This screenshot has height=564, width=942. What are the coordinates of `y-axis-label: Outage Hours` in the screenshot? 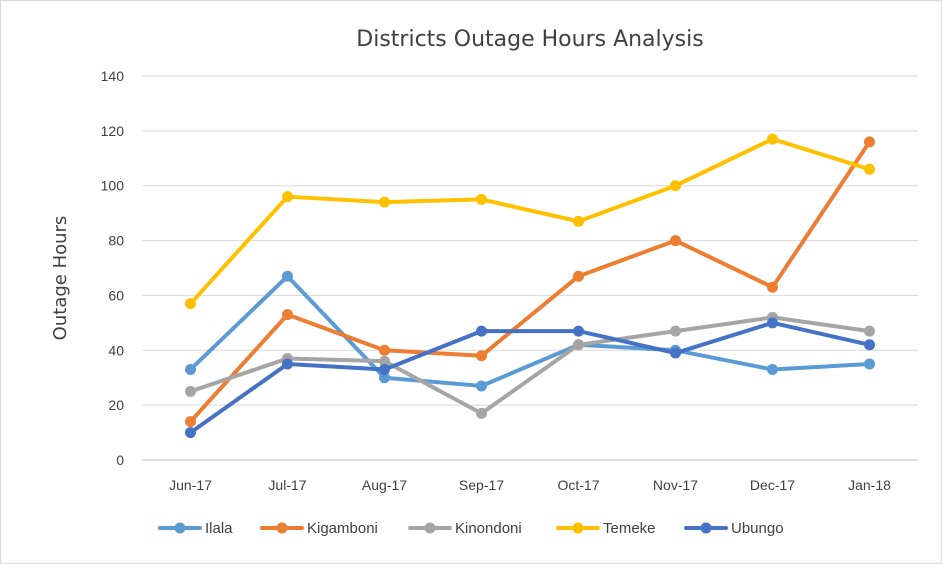 It's located at (60, 278).